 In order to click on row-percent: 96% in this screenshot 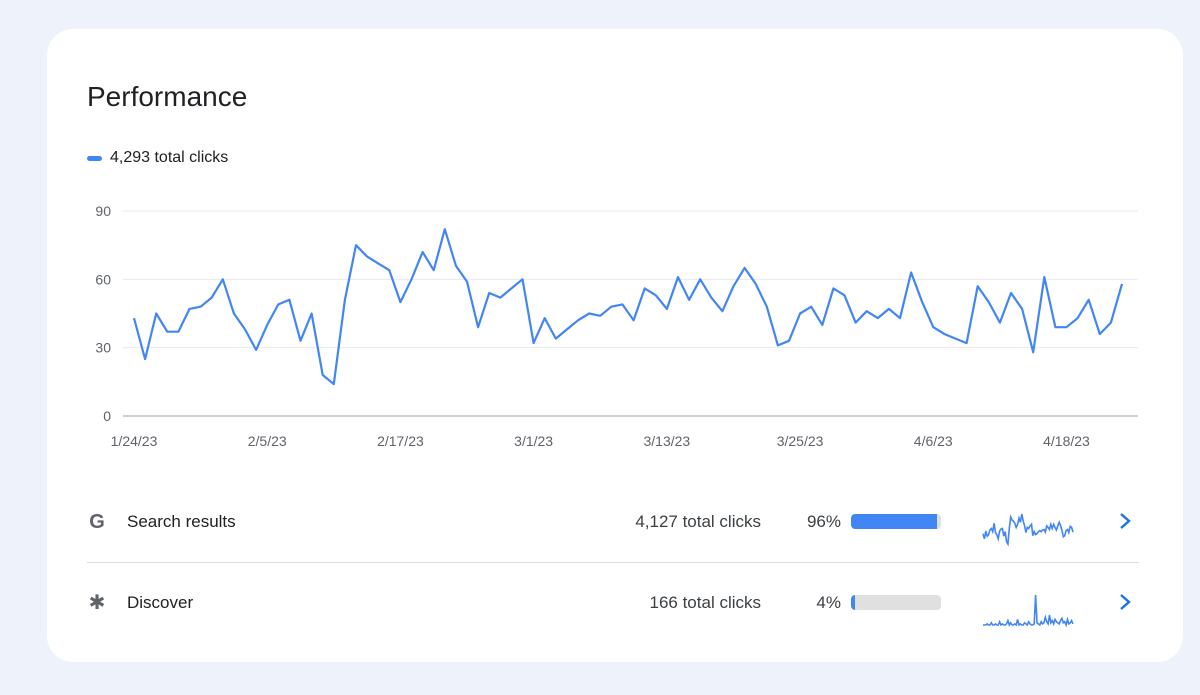, I will do `click(823, 521)`.